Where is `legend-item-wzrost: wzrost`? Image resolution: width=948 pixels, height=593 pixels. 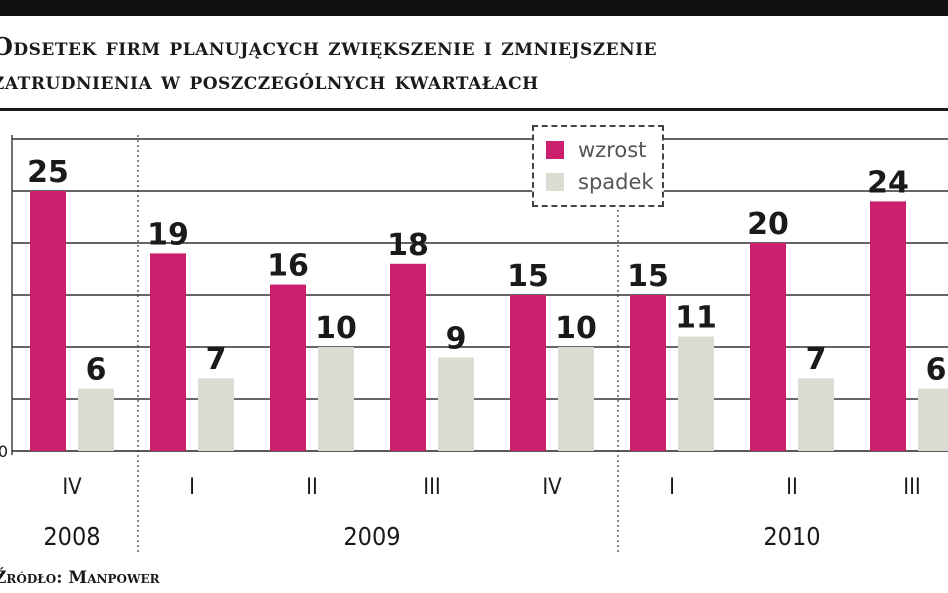
legend-item-wzrost: wzrost is located at coordinates (596, 150).